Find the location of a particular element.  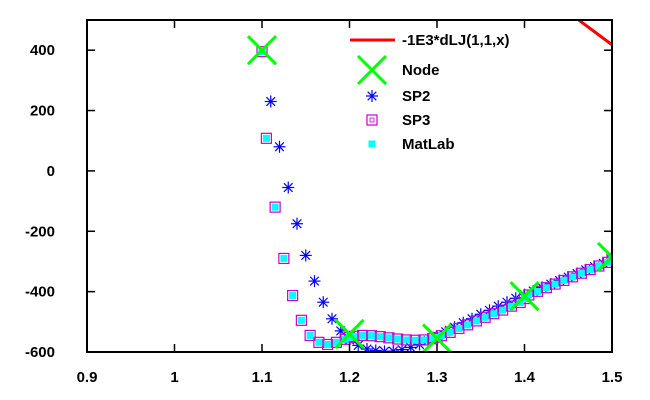

y-tick-label: -600 is located at coordinates (40, 352).